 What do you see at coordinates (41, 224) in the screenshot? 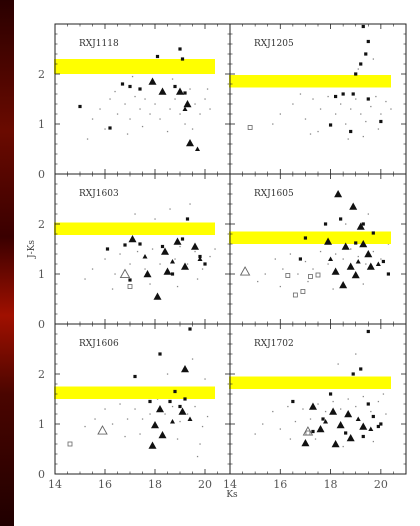
I see `ytick-label-rxj1603-2: 2` at bounding box center [41, 224].